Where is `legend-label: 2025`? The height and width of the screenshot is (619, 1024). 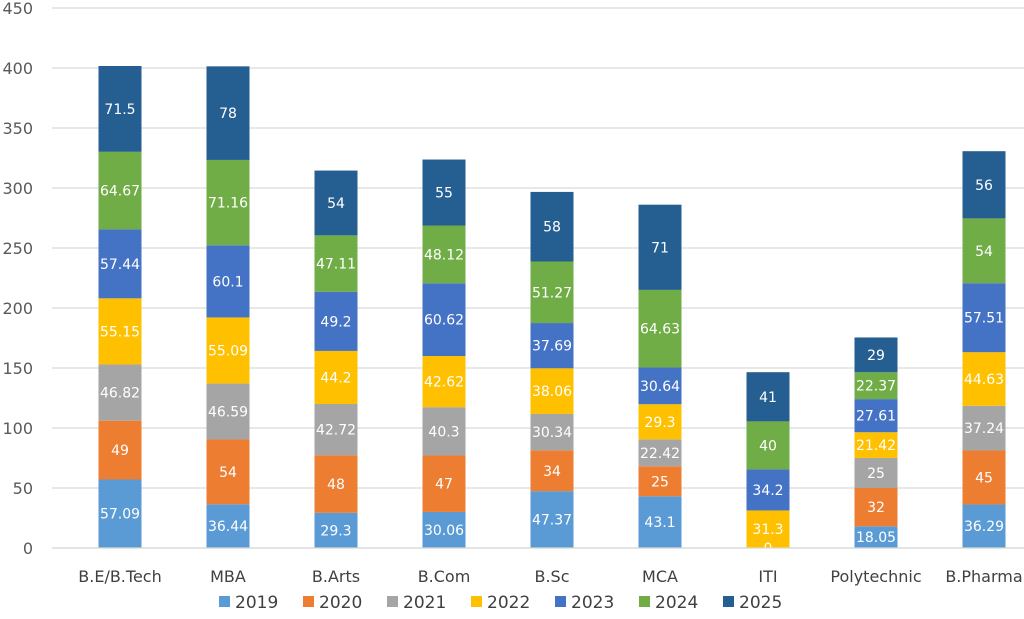
legend-label: 2025 is located at coordinates (760, 603).